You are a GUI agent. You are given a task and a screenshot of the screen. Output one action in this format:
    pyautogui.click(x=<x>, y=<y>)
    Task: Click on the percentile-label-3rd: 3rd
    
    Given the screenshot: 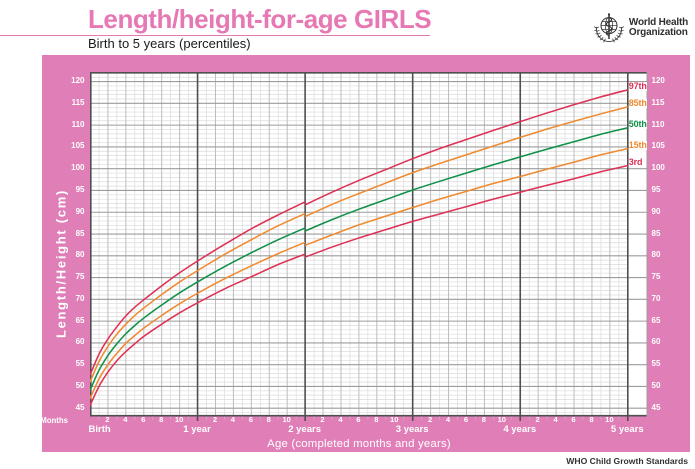 What is the action you would take?
    pyautogui.click(x=635, y=162)
    